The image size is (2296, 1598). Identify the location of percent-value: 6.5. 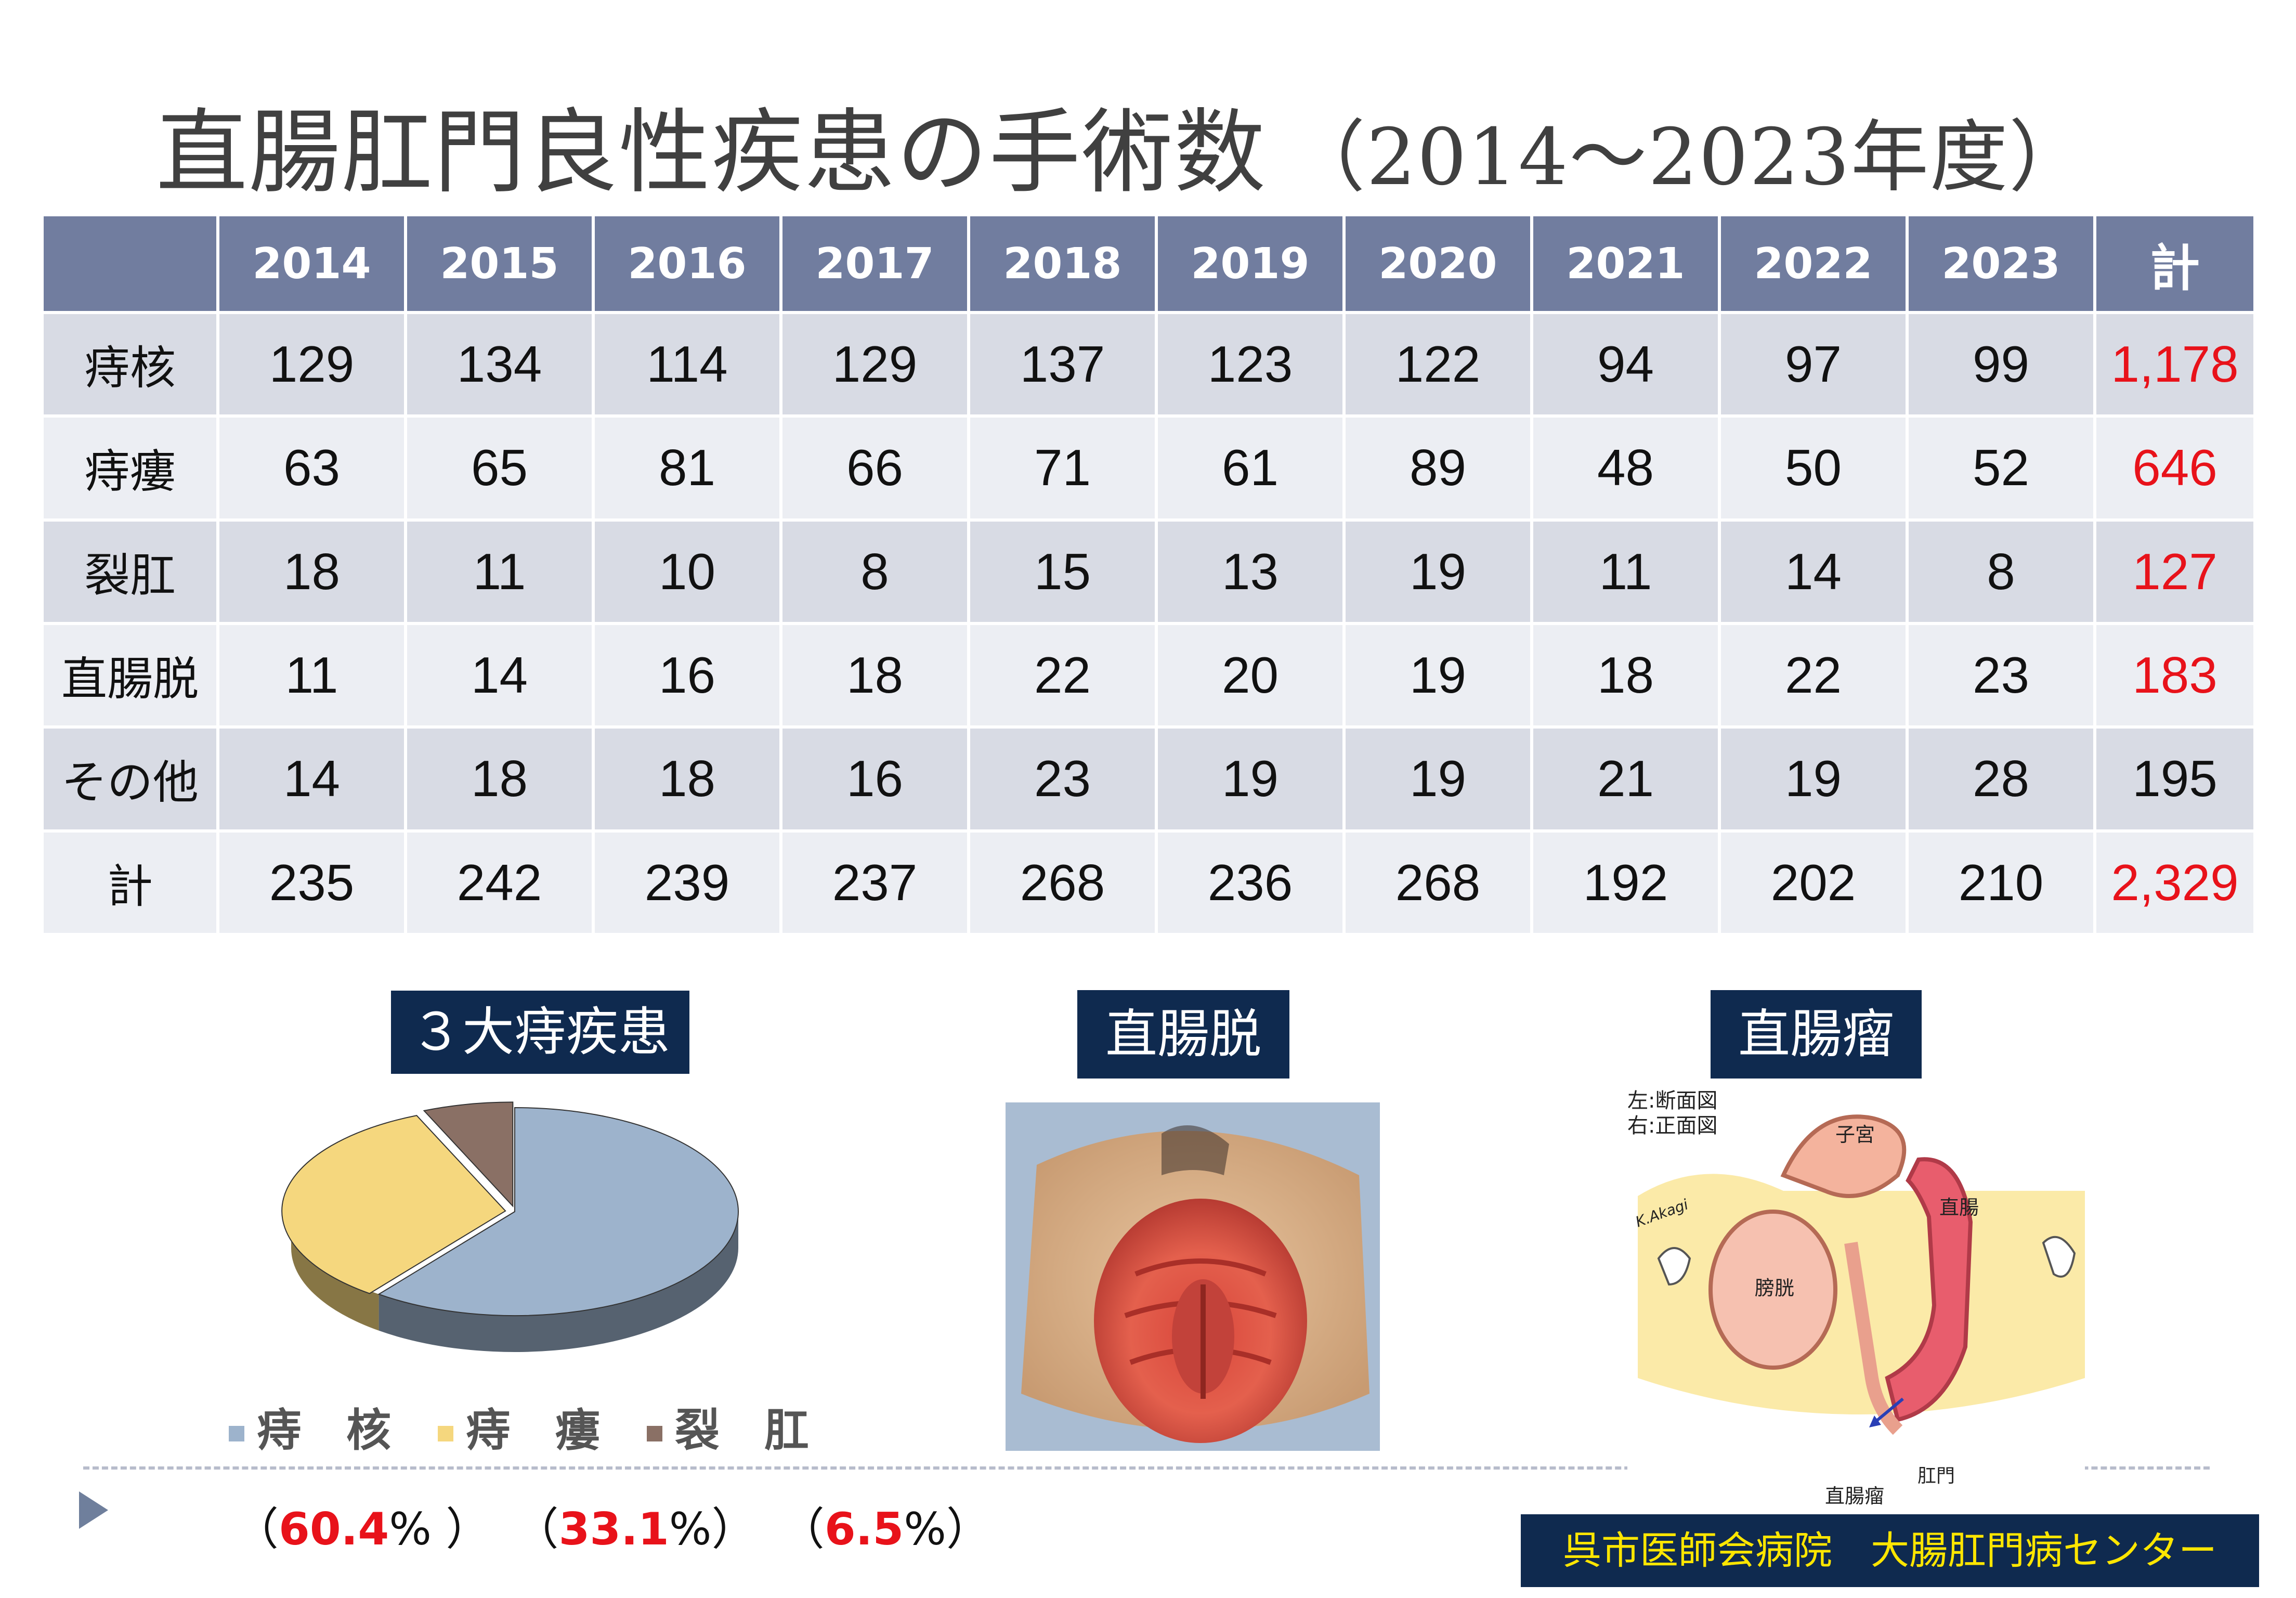
(864, 1529).